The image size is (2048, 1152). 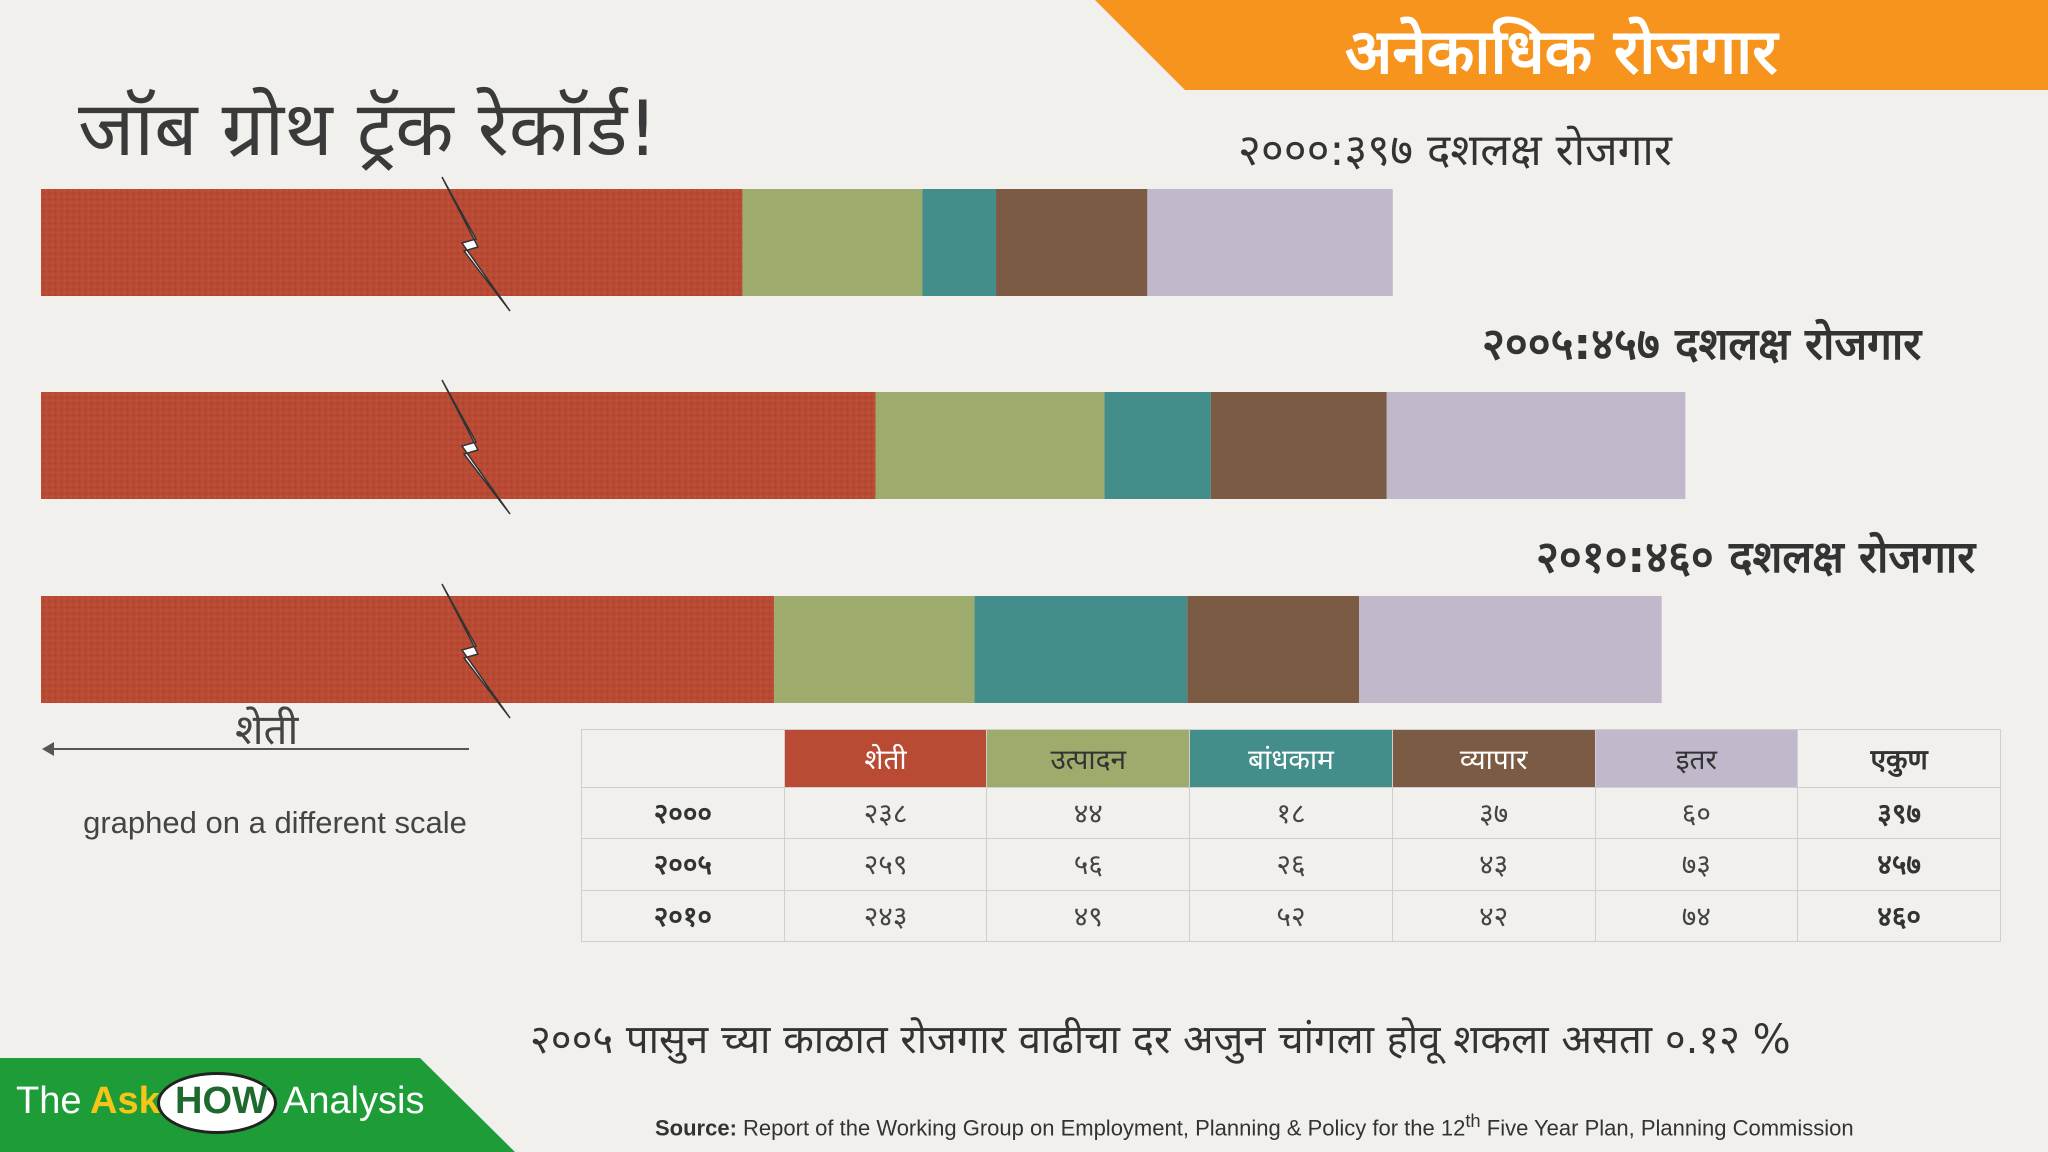 What do you see at coordinates (1473, 1120) in the screenshot?
I see `source-superscript: th` at bounding box center [1473, 1120].